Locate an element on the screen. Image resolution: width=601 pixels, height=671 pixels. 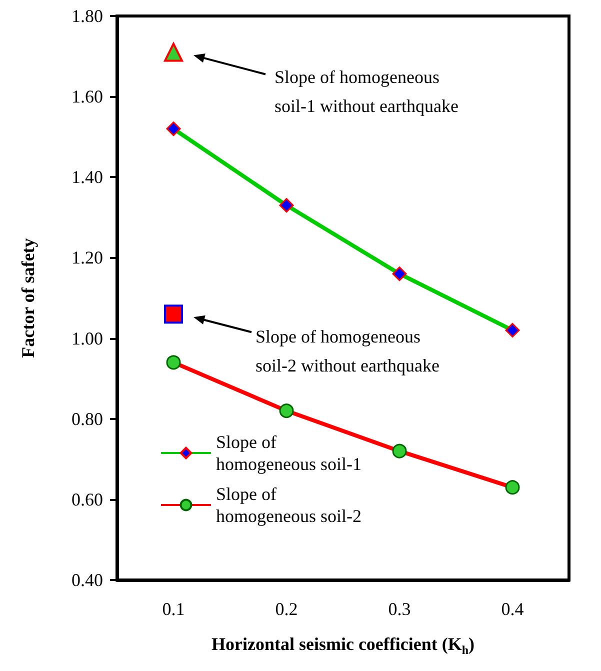
x-tick-label: 0.2 is located at coordinates (286, 609).